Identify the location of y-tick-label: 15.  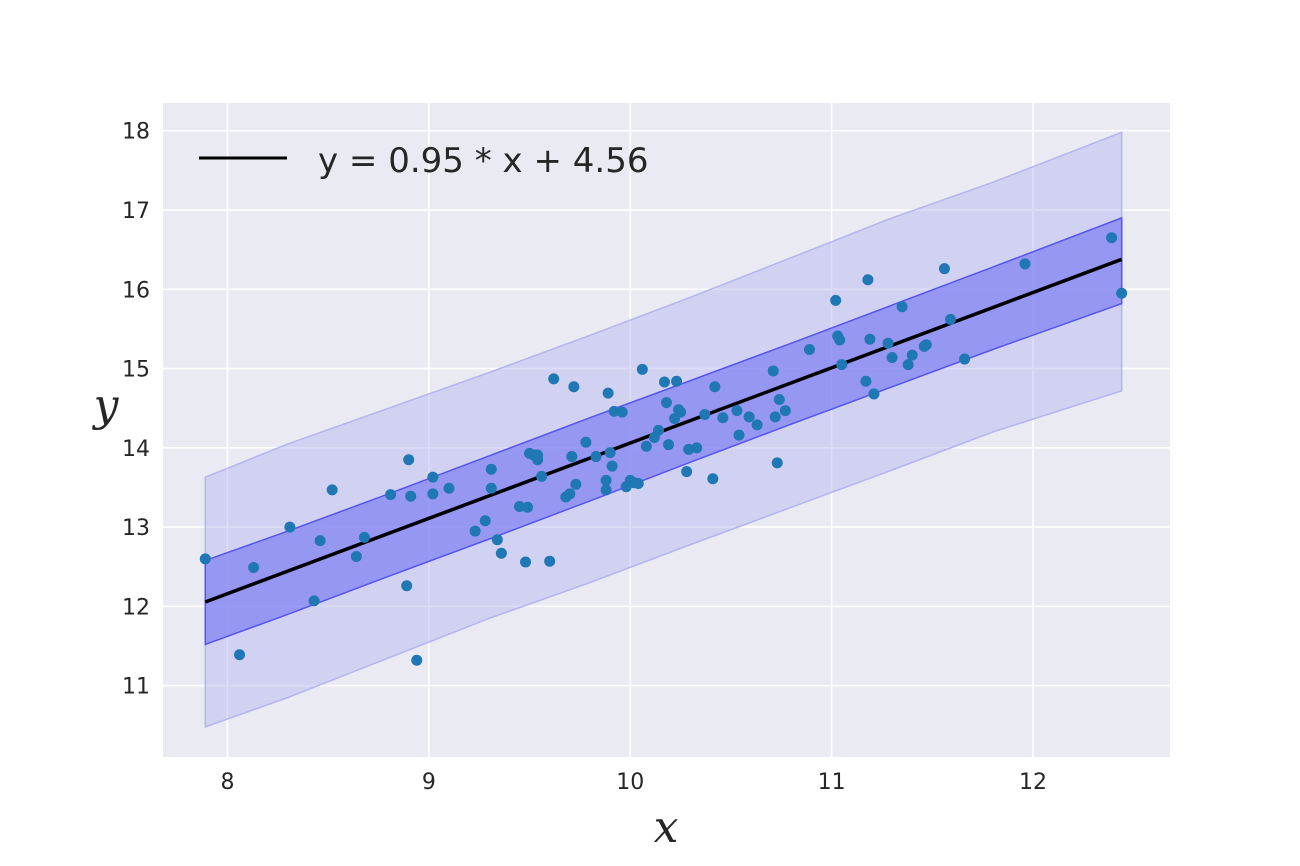
(136, 370).